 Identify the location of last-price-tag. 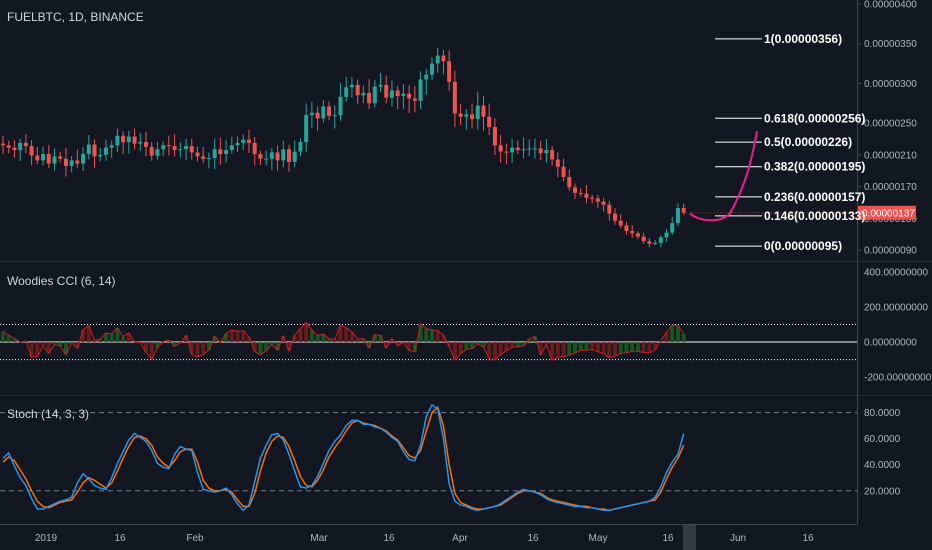
(887, 212).